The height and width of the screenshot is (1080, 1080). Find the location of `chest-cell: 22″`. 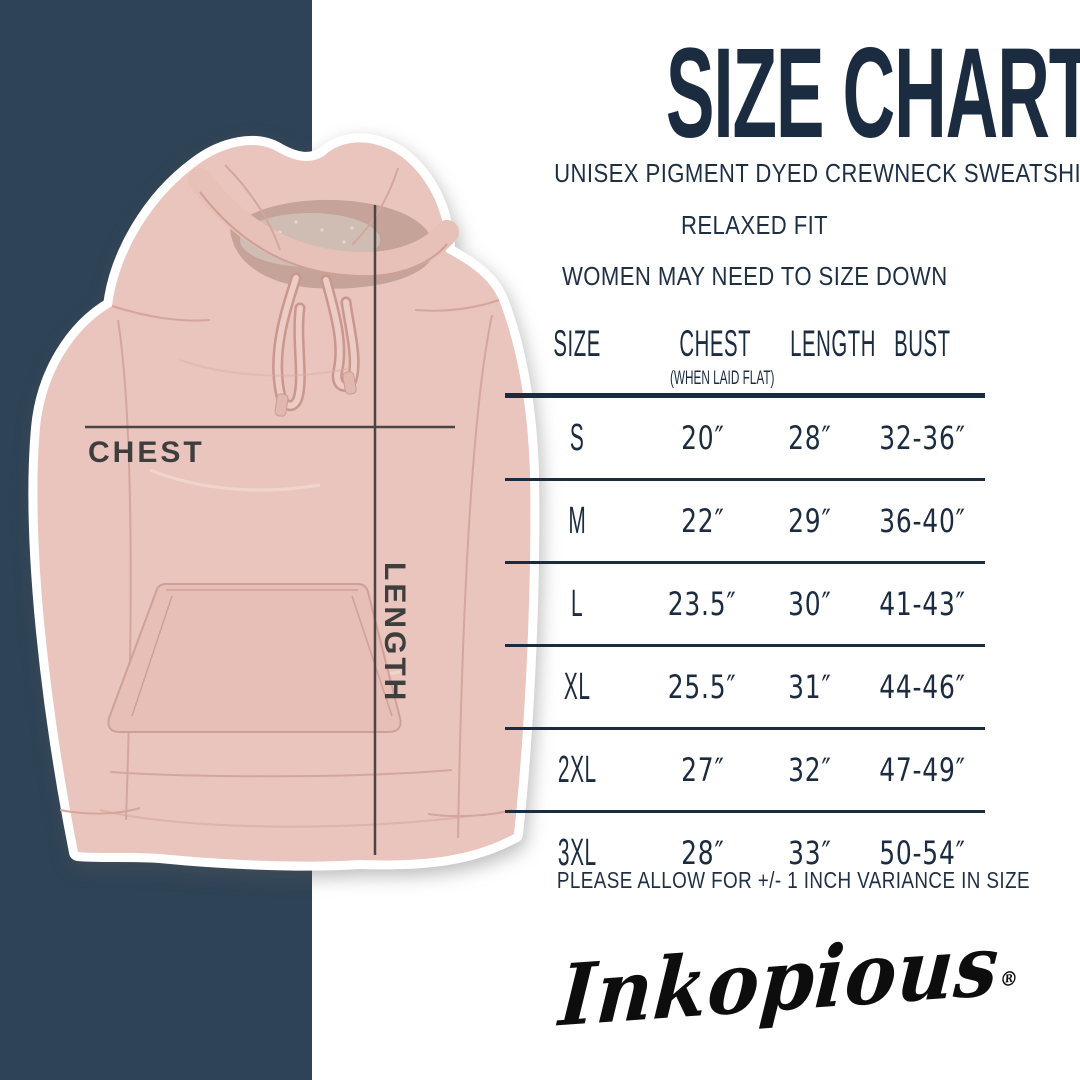

chest-cell: 22″ is located at coordinates (702, 521).